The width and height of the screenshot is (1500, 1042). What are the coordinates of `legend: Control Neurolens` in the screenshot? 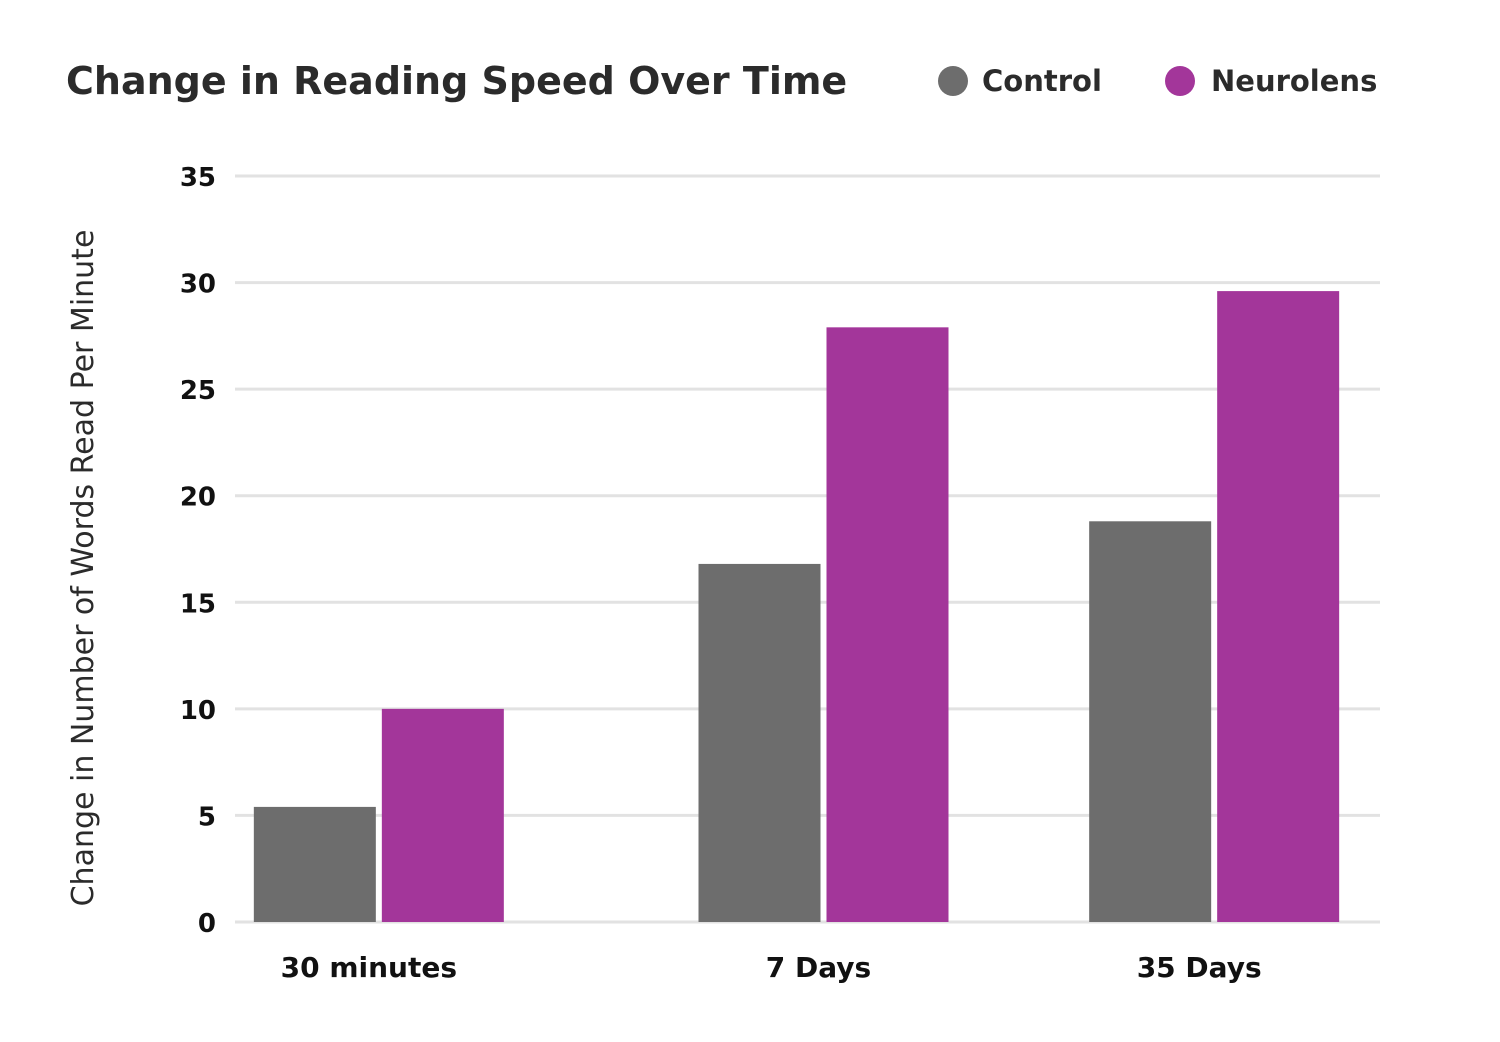 It's located at (1157, 81).